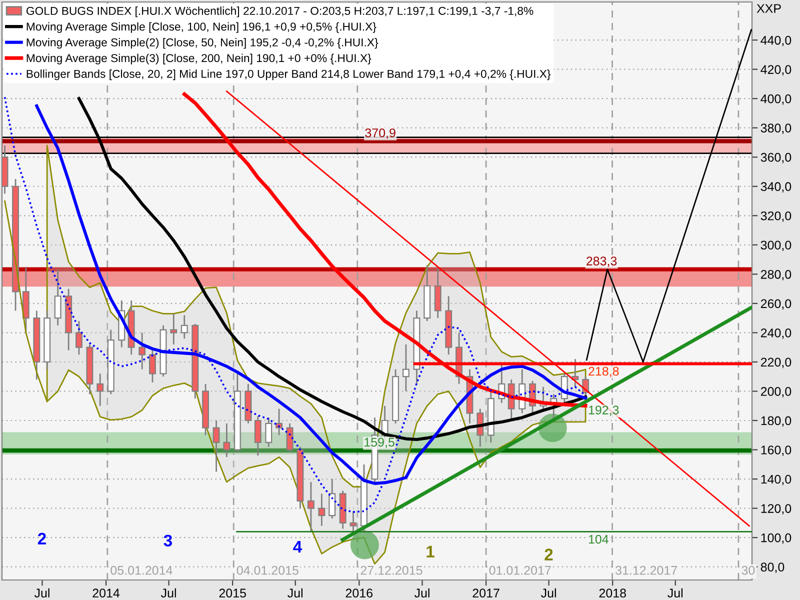 The image size is (800, 600). Describe the element at coordinates (232, 593) in the screenshot. I see `x-tick-label: 2015` at that location.